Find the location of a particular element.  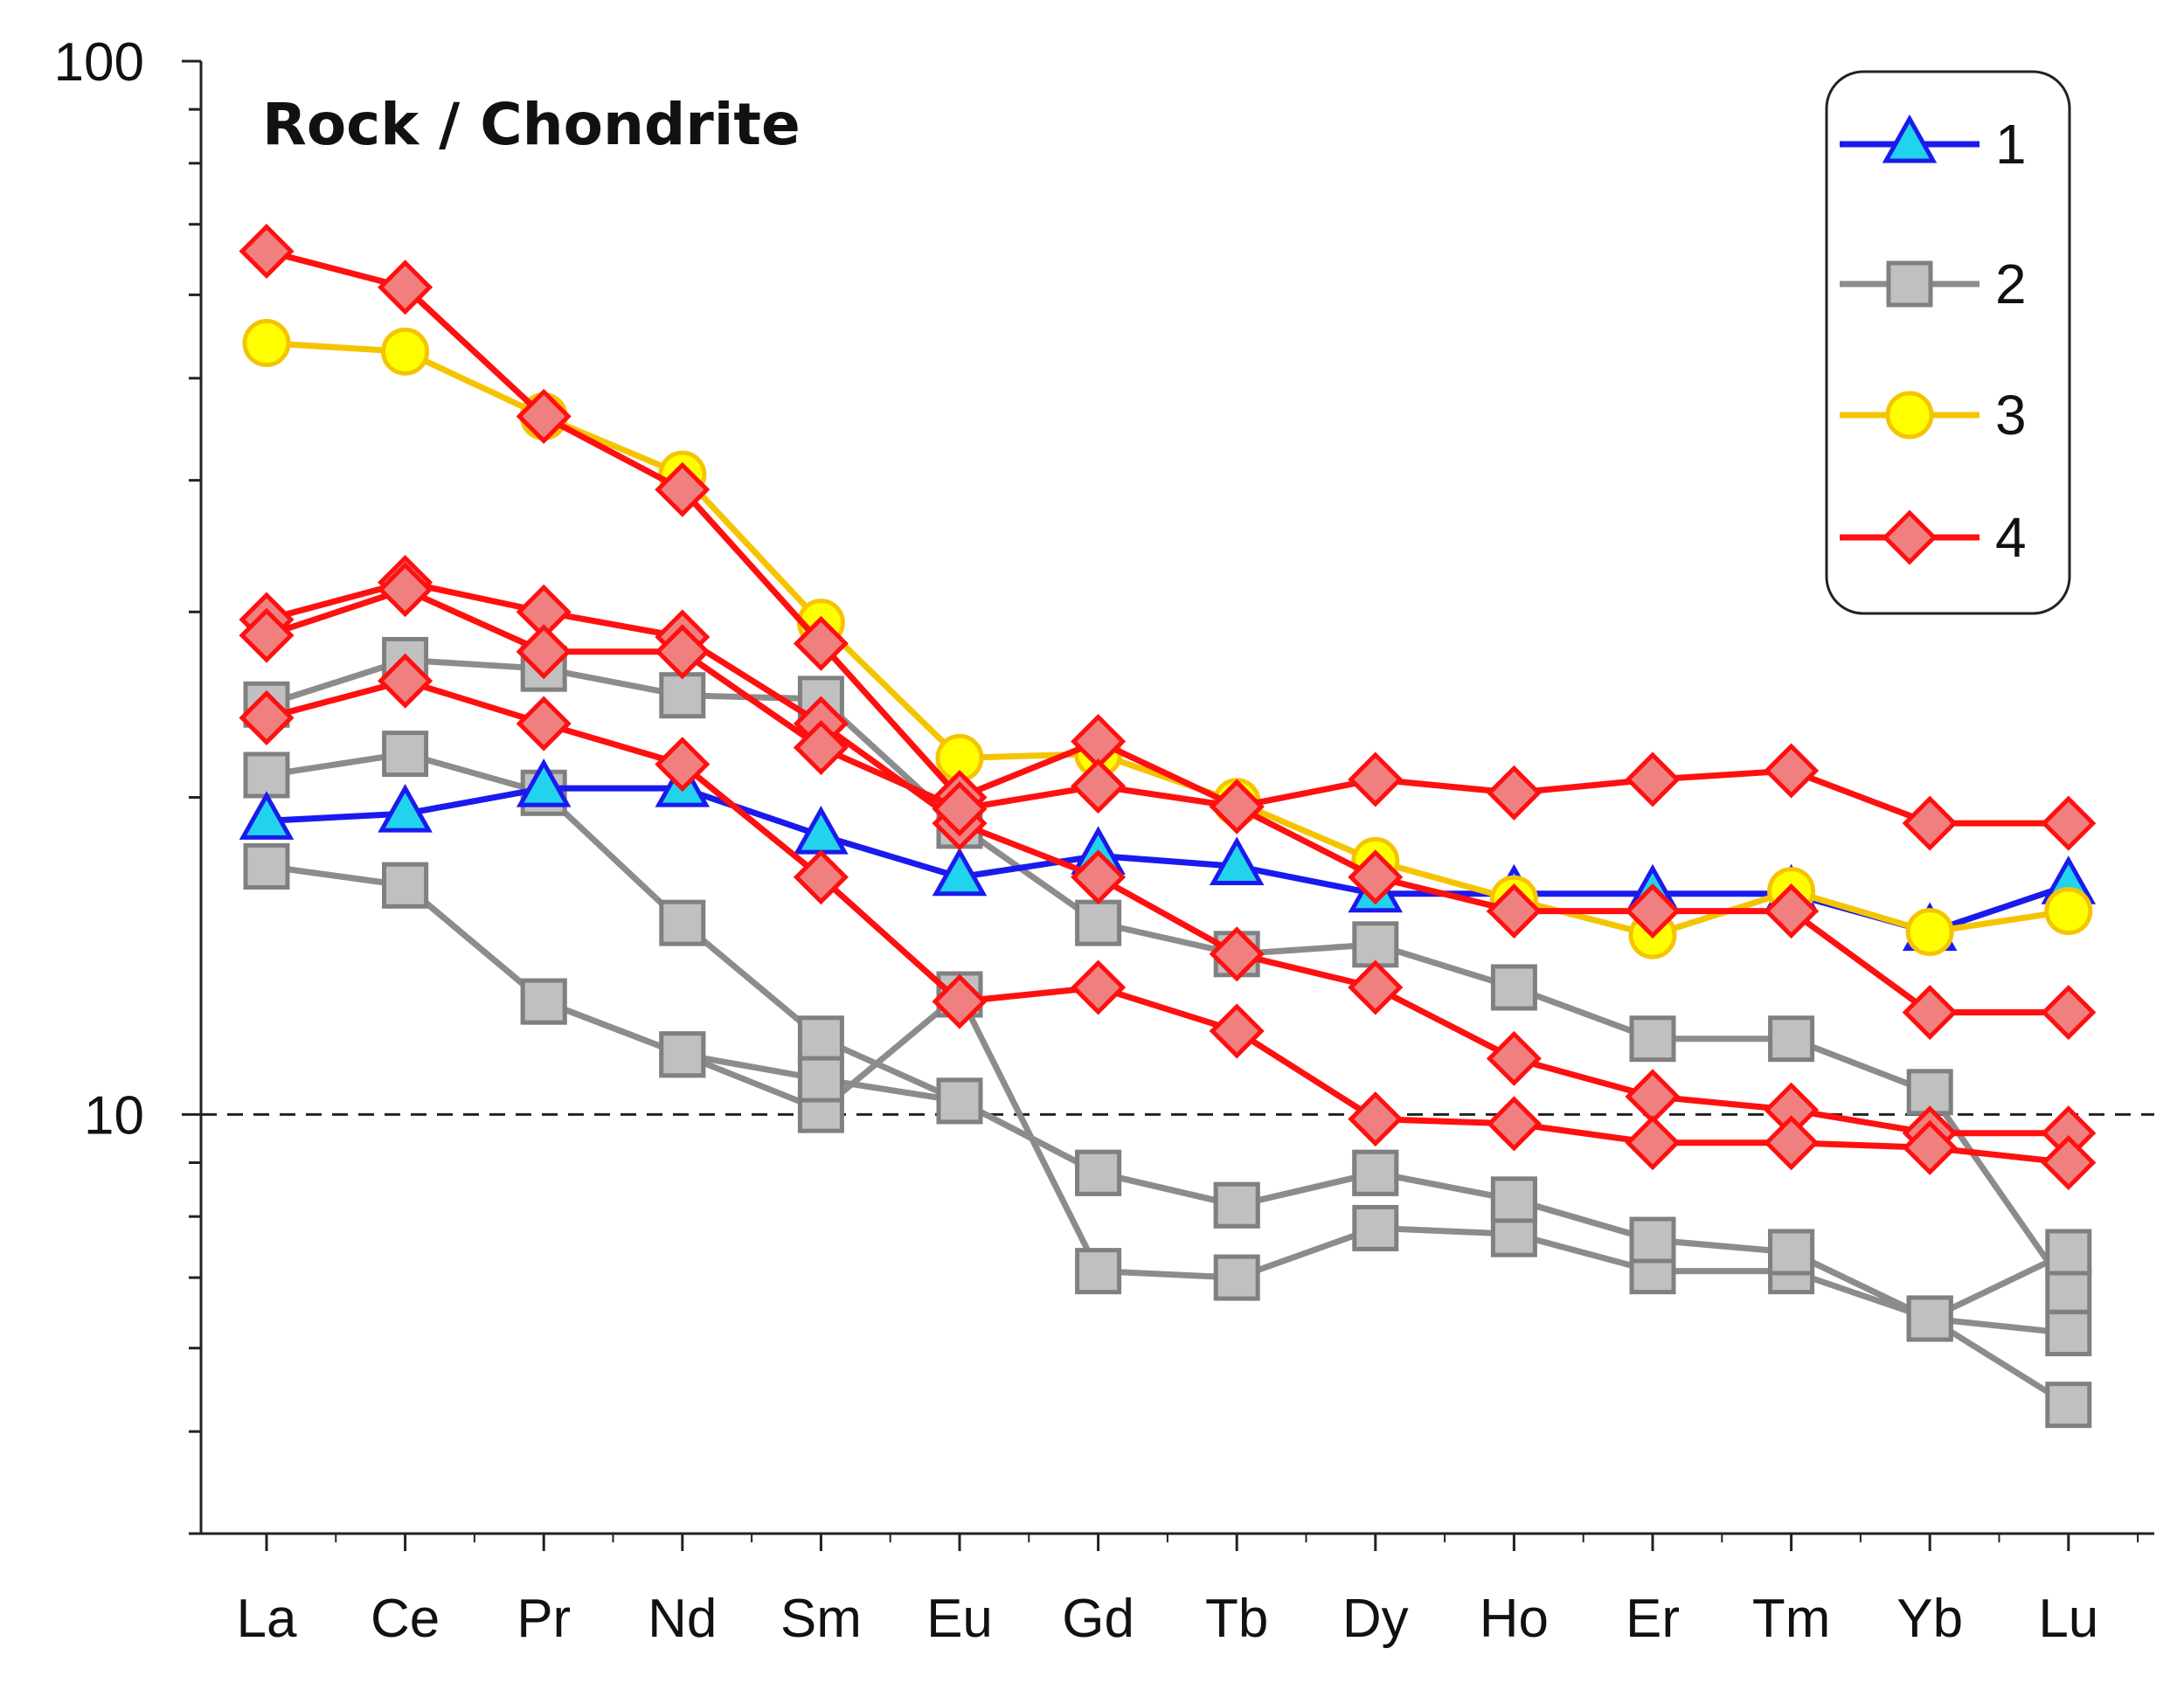

x-tick-label: Dy is located at coordinates (1375, 1619).